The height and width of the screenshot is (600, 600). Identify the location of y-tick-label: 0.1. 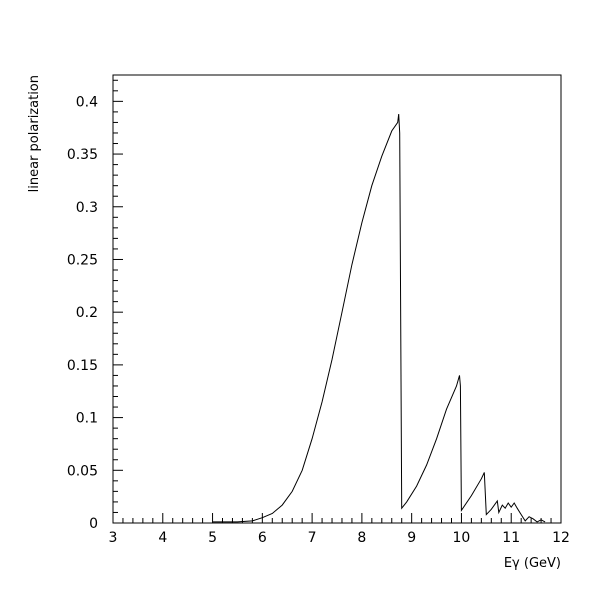
(87, 419).